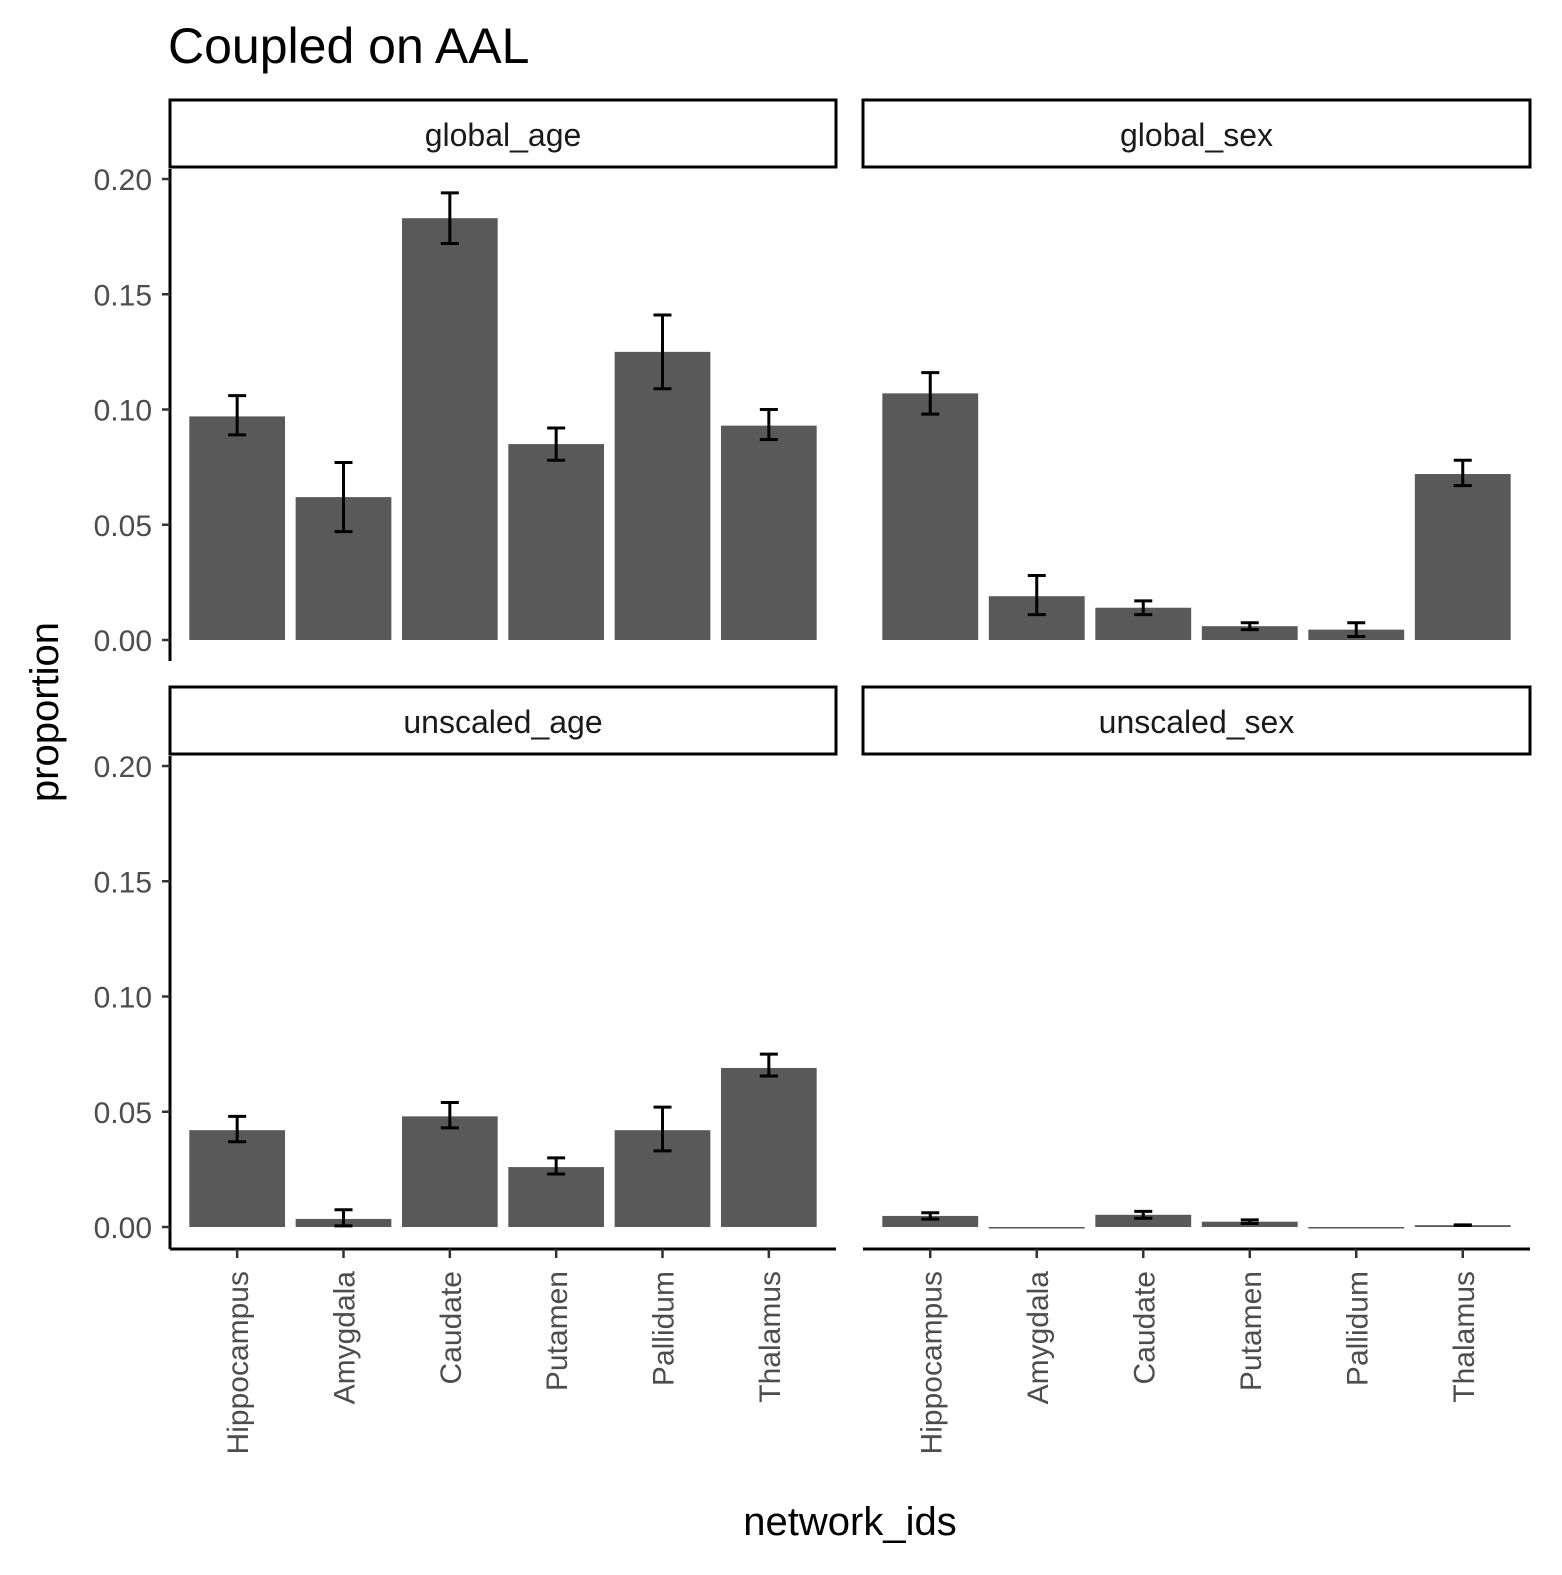 The image size is (1562, 1575). Describe the element at coordinates (45, 712) in the screenshot. I see `y-axis-title: proportion` at that location.